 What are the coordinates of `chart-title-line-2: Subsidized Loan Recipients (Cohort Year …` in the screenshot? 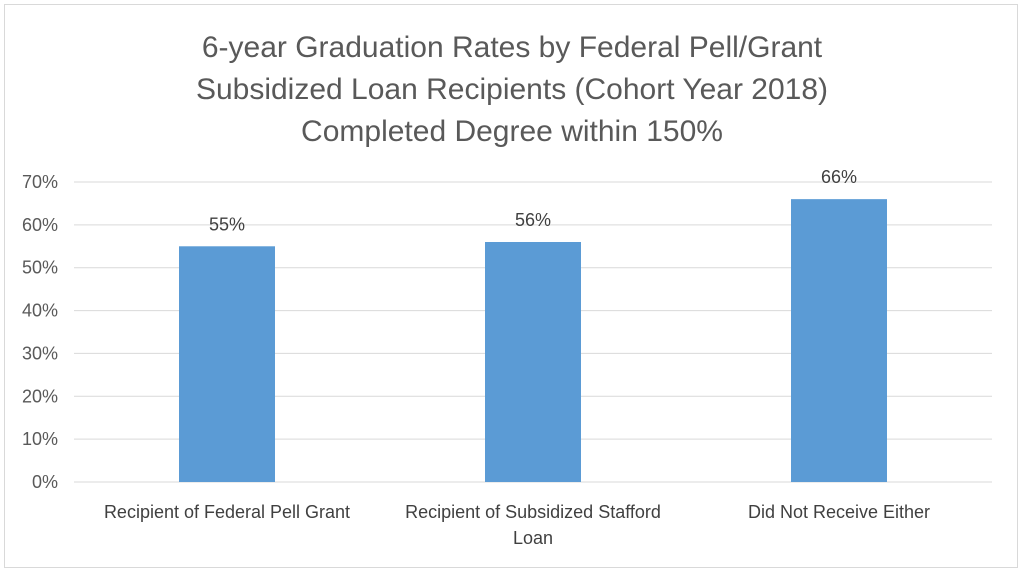 It's located at (512, 89).